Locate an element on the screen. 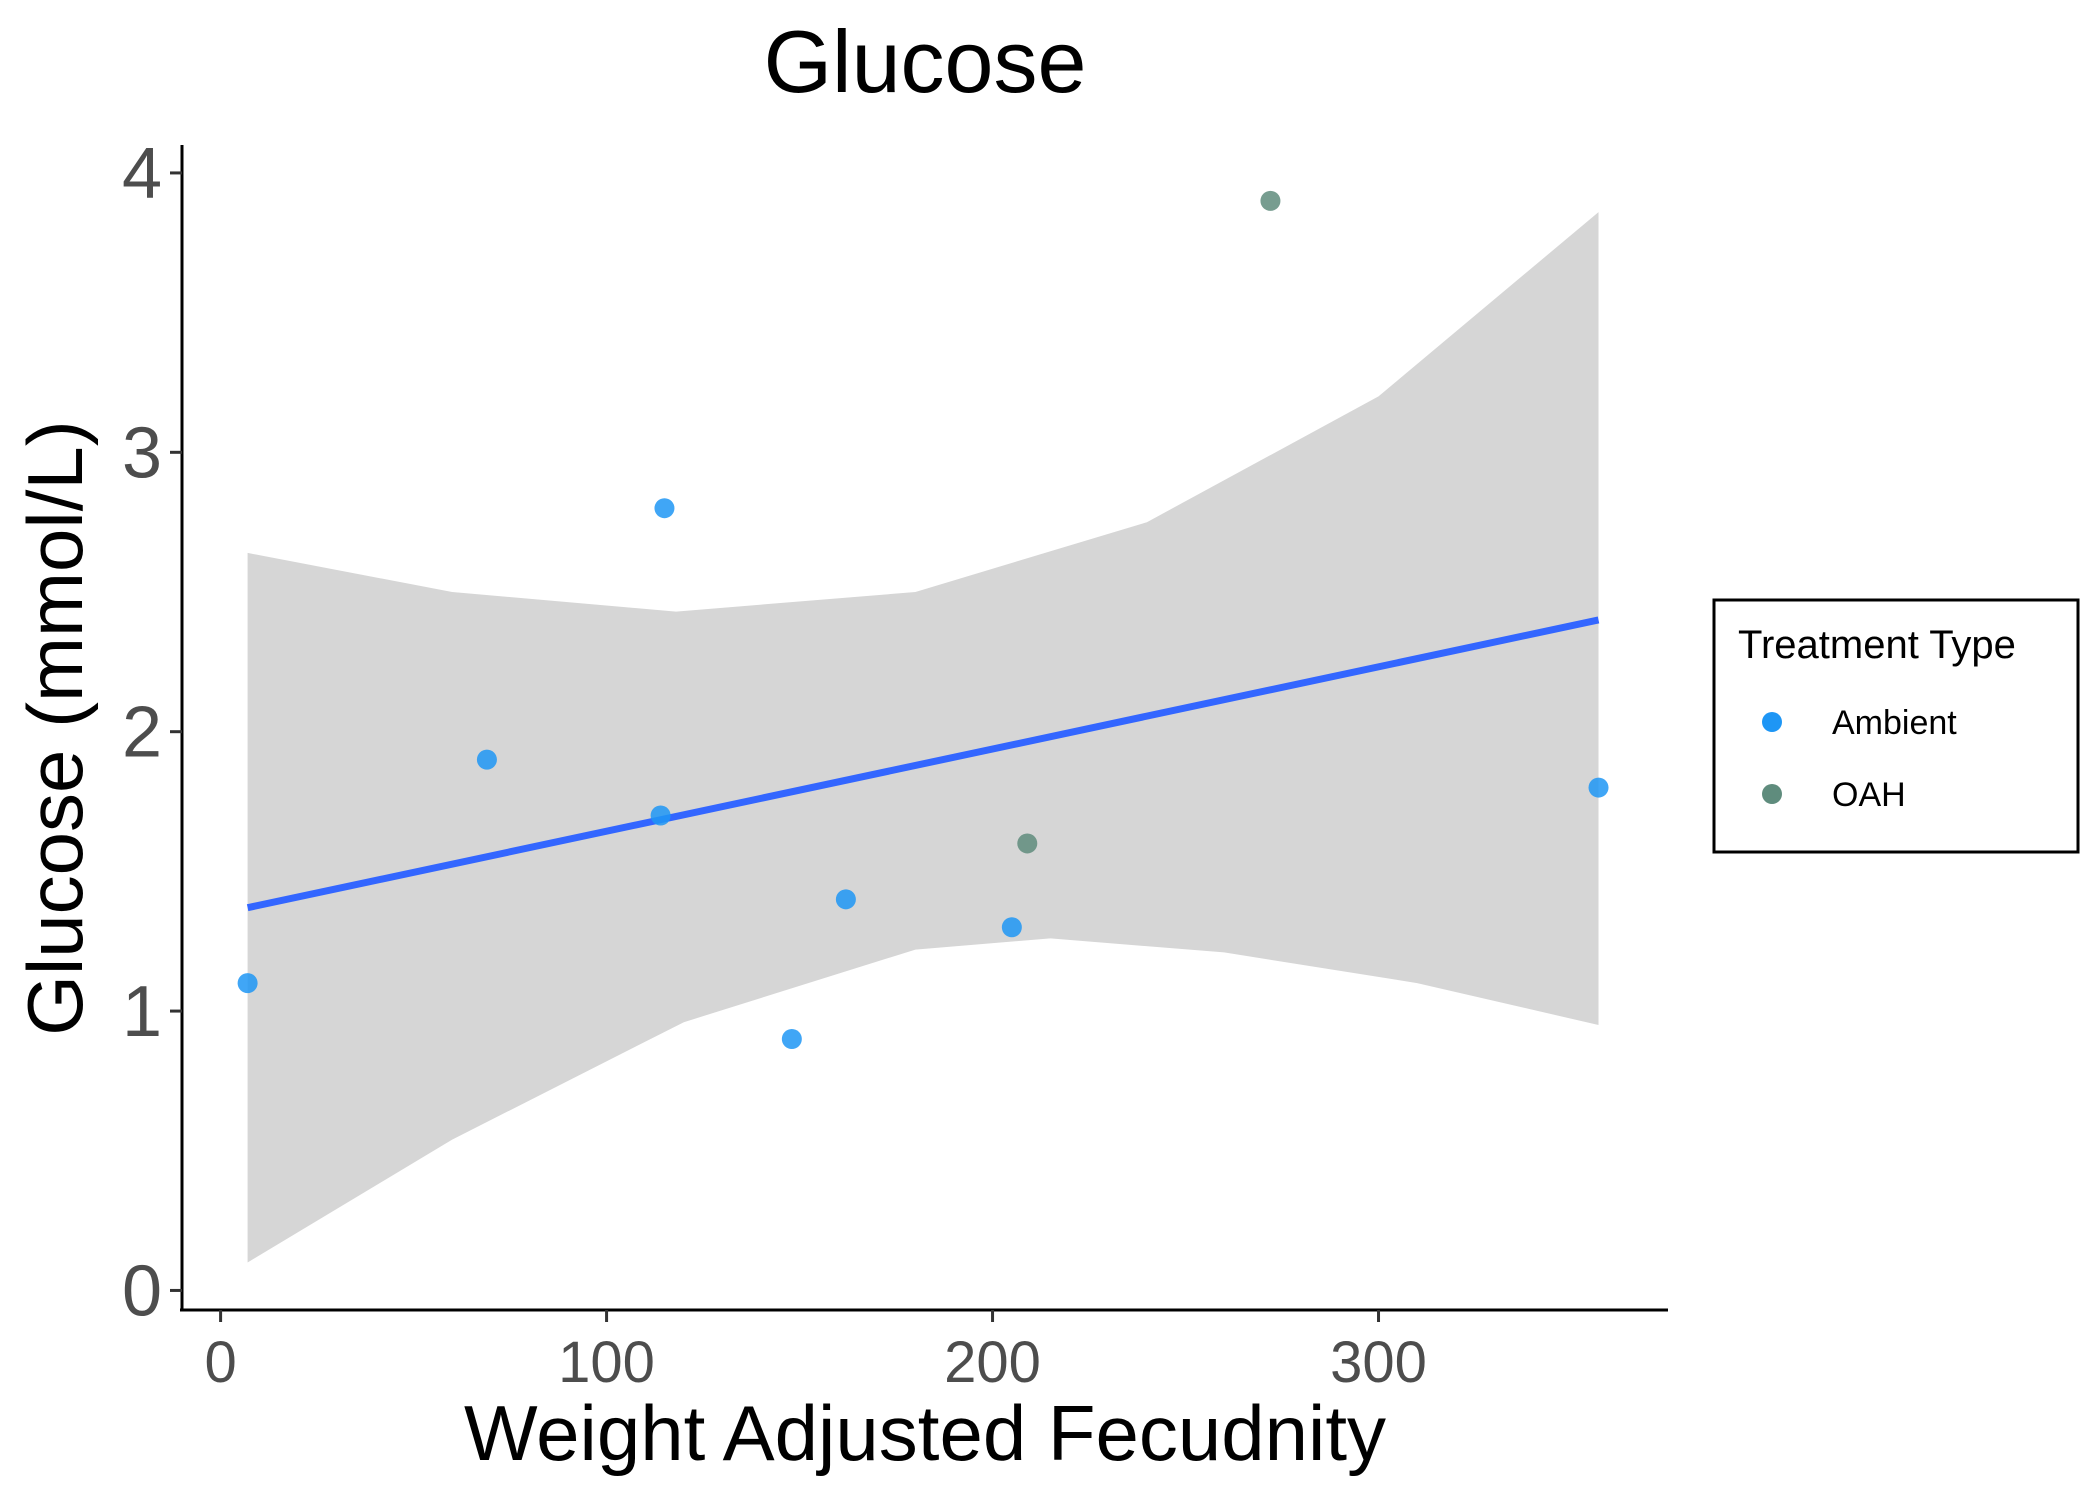 The height and width of the screenshot is (1499, 2100). legend: Treatment Type Ambient OAH is located at coordinates (1896, 726).